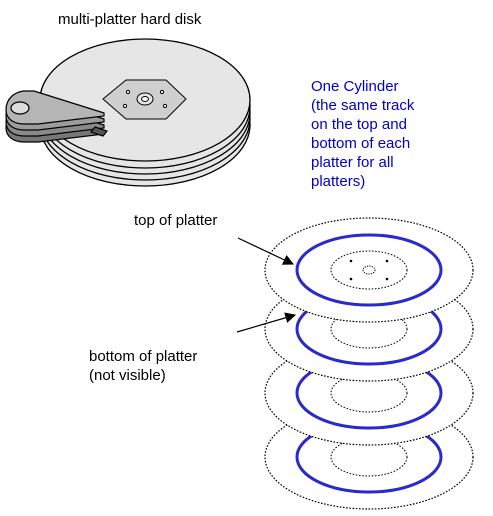 This screenshot has height=516, width=493. I want to click on cylinder-caption-line: One Cylinder, so click(355, 86).